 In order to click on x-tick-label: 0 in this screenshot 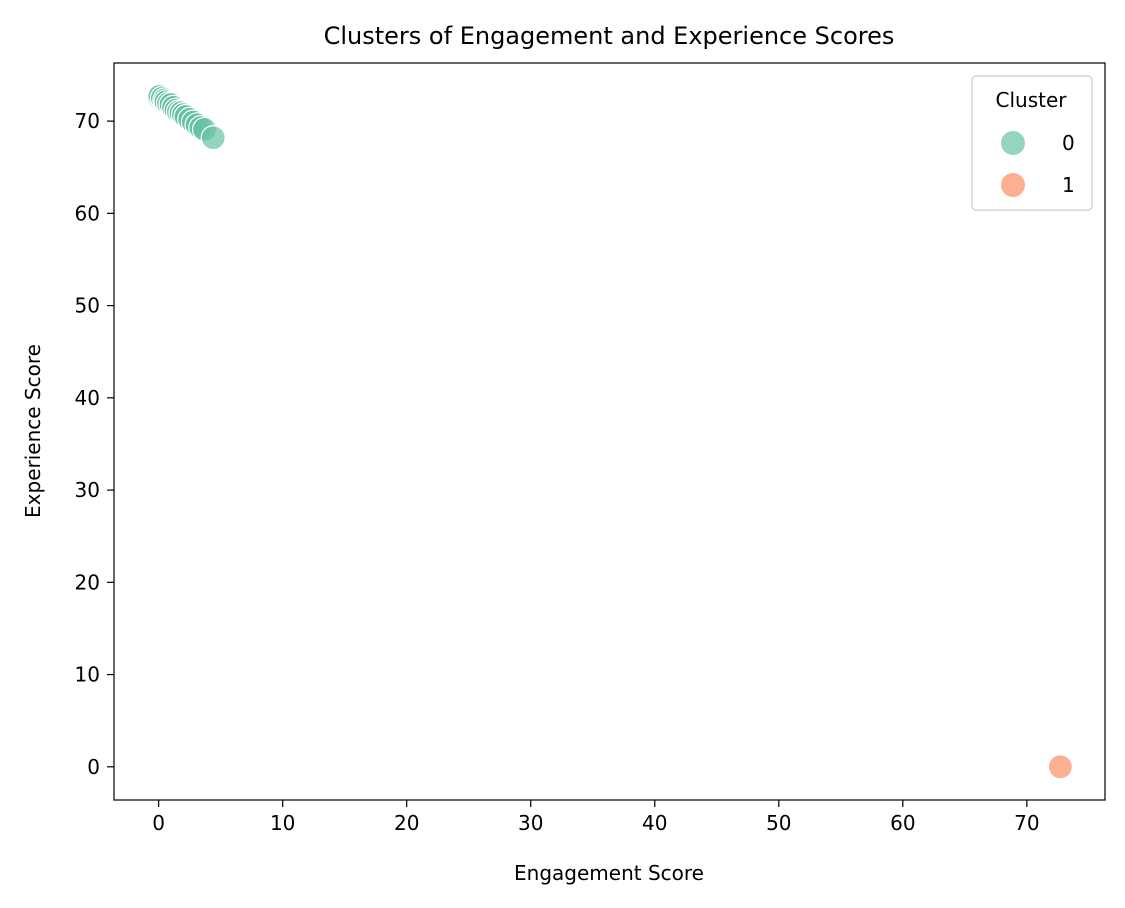, I will do `click(158, 823)`.